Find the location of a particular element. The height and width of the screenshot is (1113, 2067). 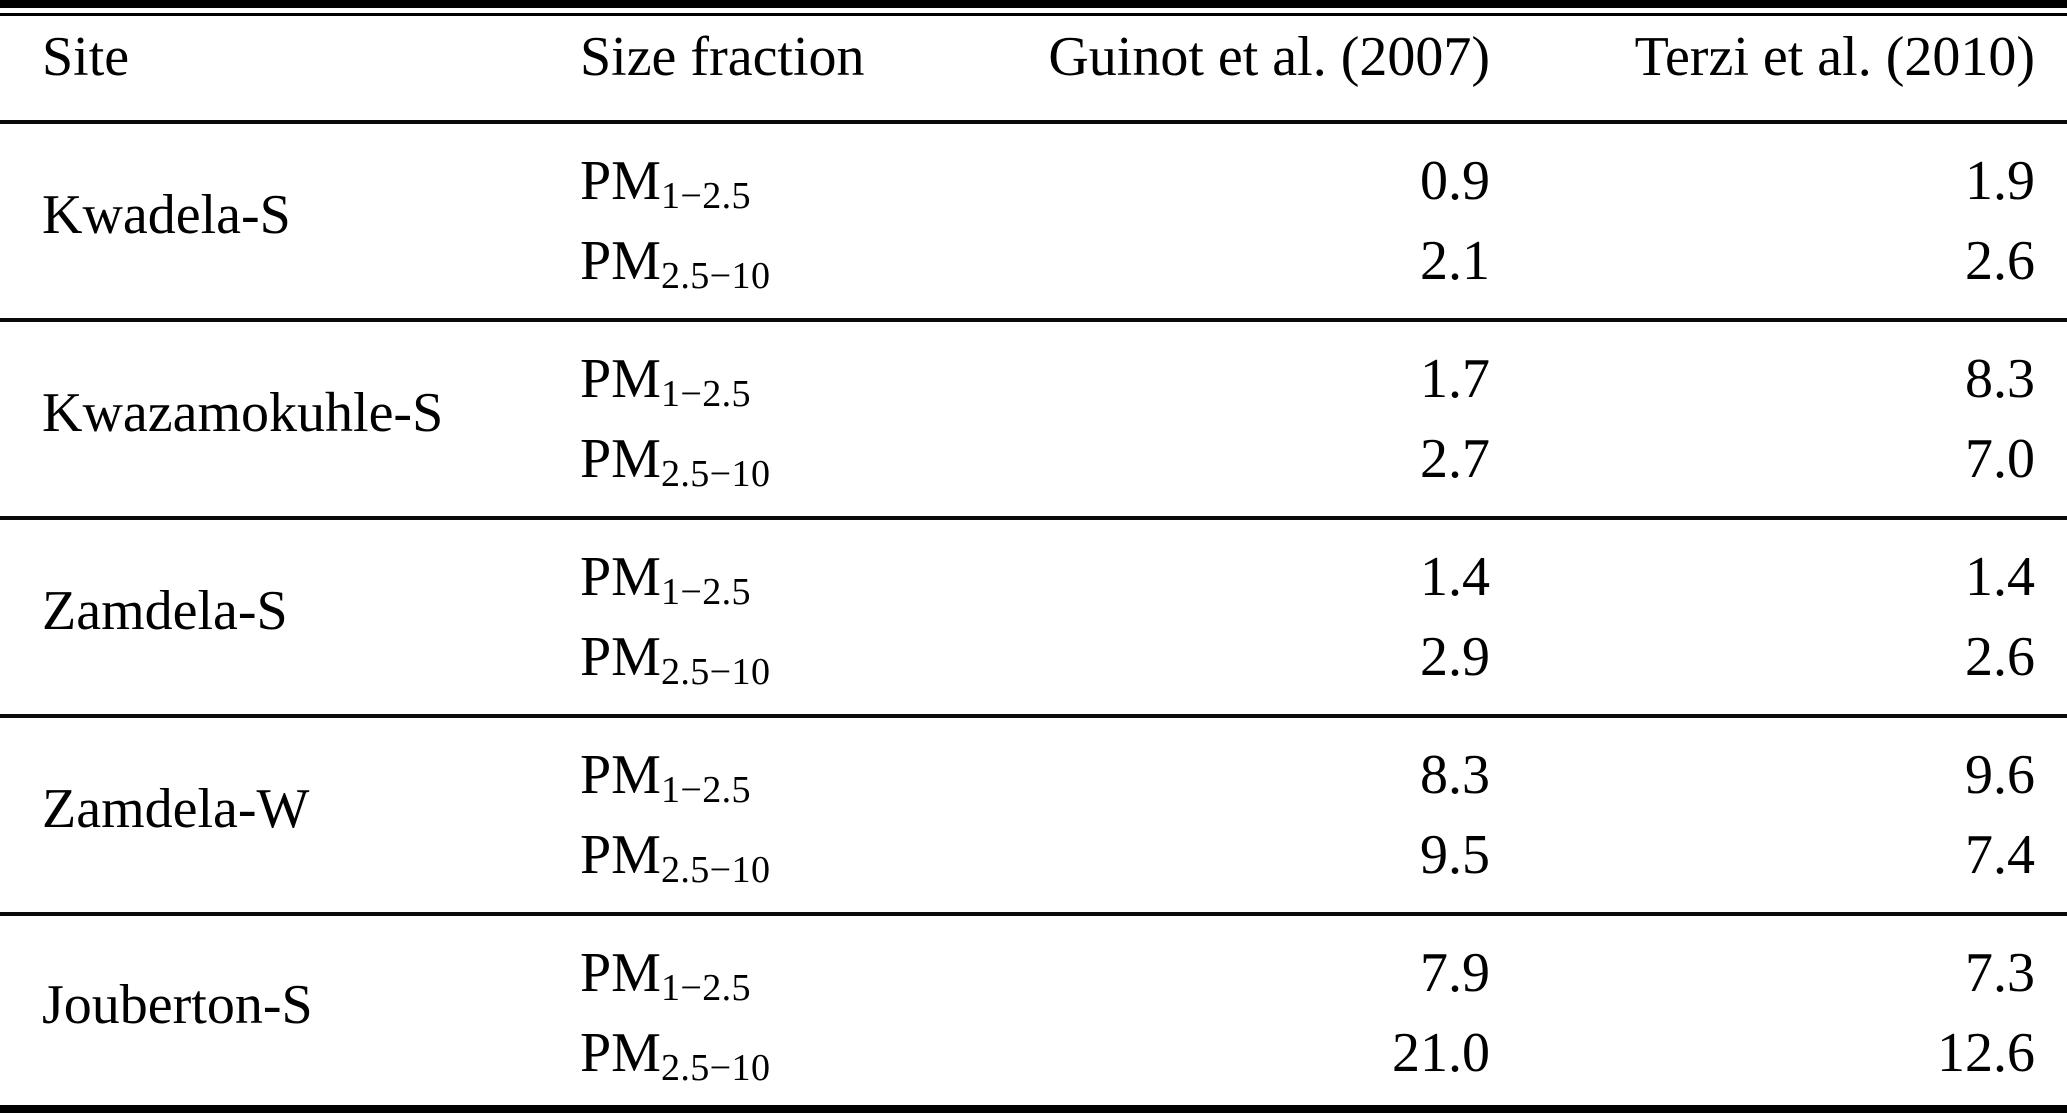

guinot-value: 1.4 is located at coordinates (1455, 577).